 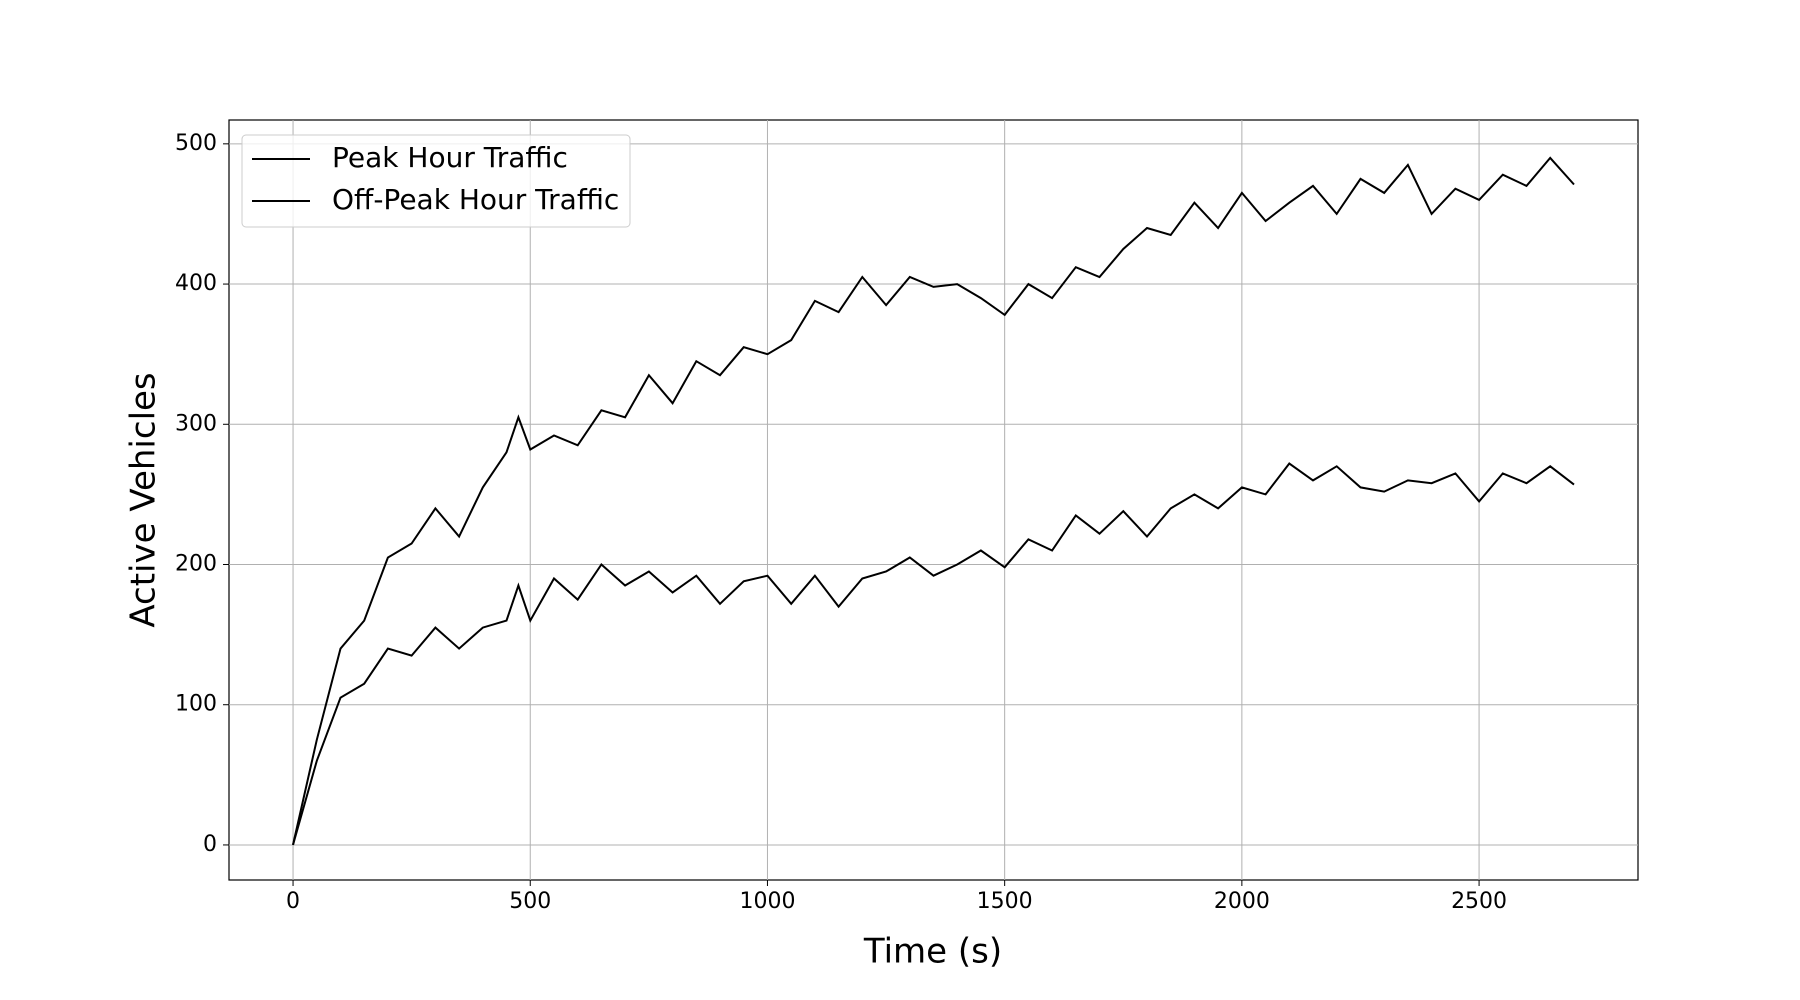 What do you see at coordinates (475, 199) in the screenshot?
I see `legend-label: Off-Peak Hour Traffic` at bounding box center [475, 199].